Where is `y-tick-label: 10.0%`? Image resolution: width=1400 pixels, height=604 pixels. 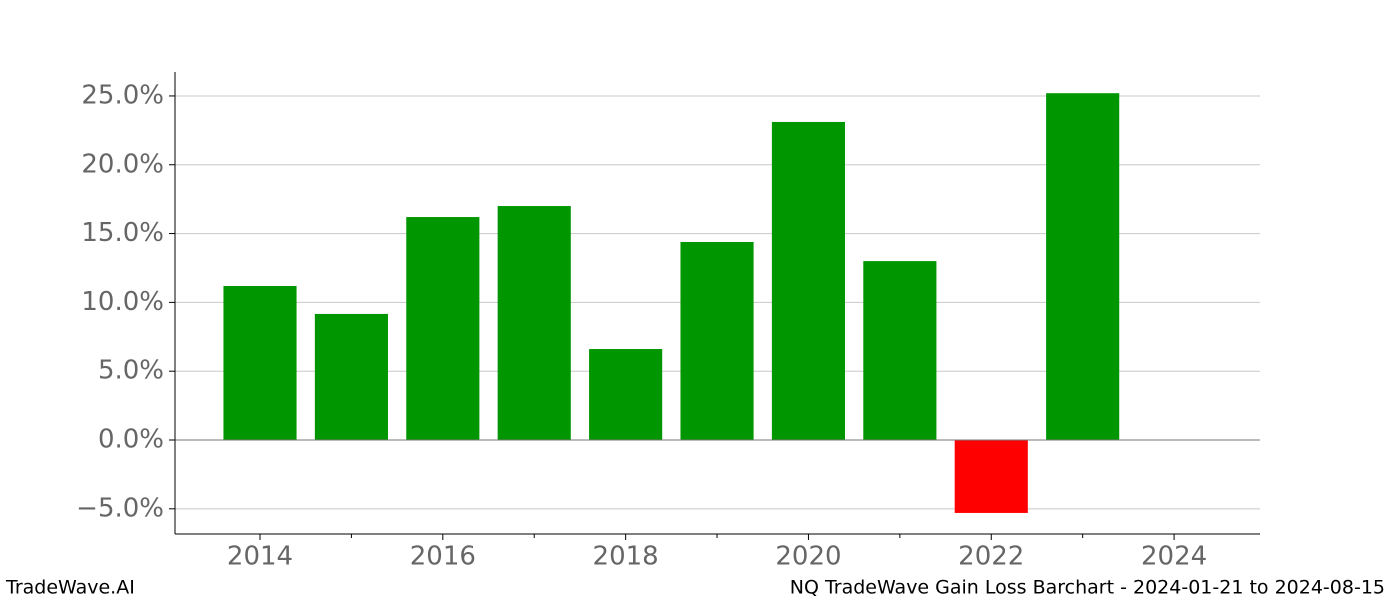
y-tick-label: 10.0% is located at coordinates (122, 302).